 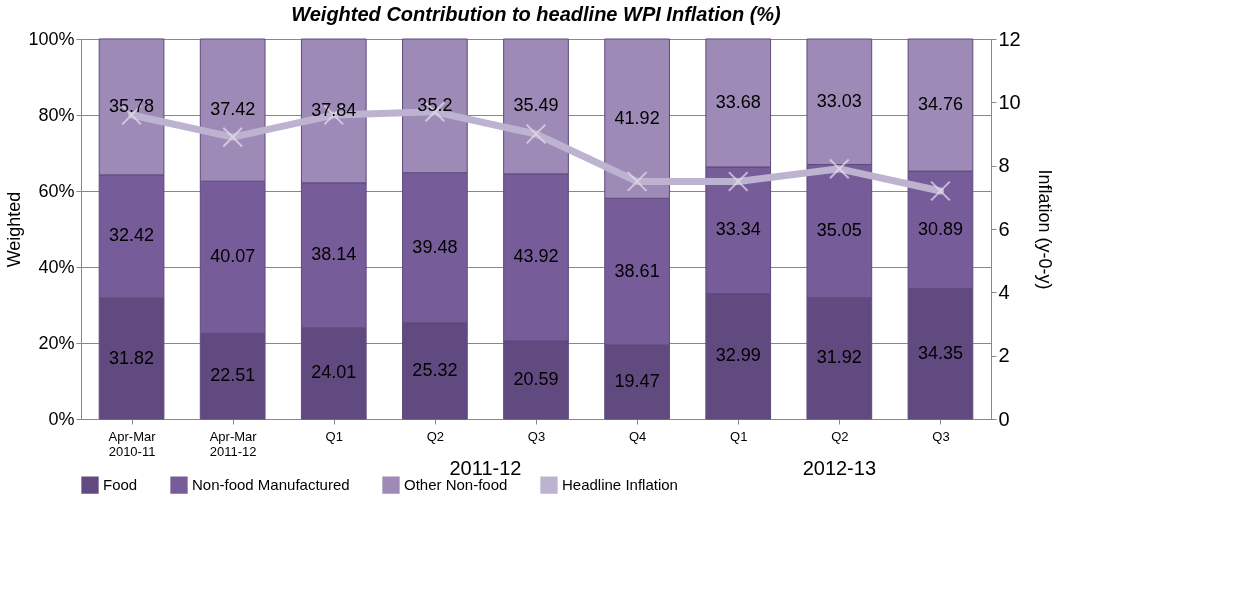 I want to click on y-tick-label: 80%, so click(x=56, y=114).